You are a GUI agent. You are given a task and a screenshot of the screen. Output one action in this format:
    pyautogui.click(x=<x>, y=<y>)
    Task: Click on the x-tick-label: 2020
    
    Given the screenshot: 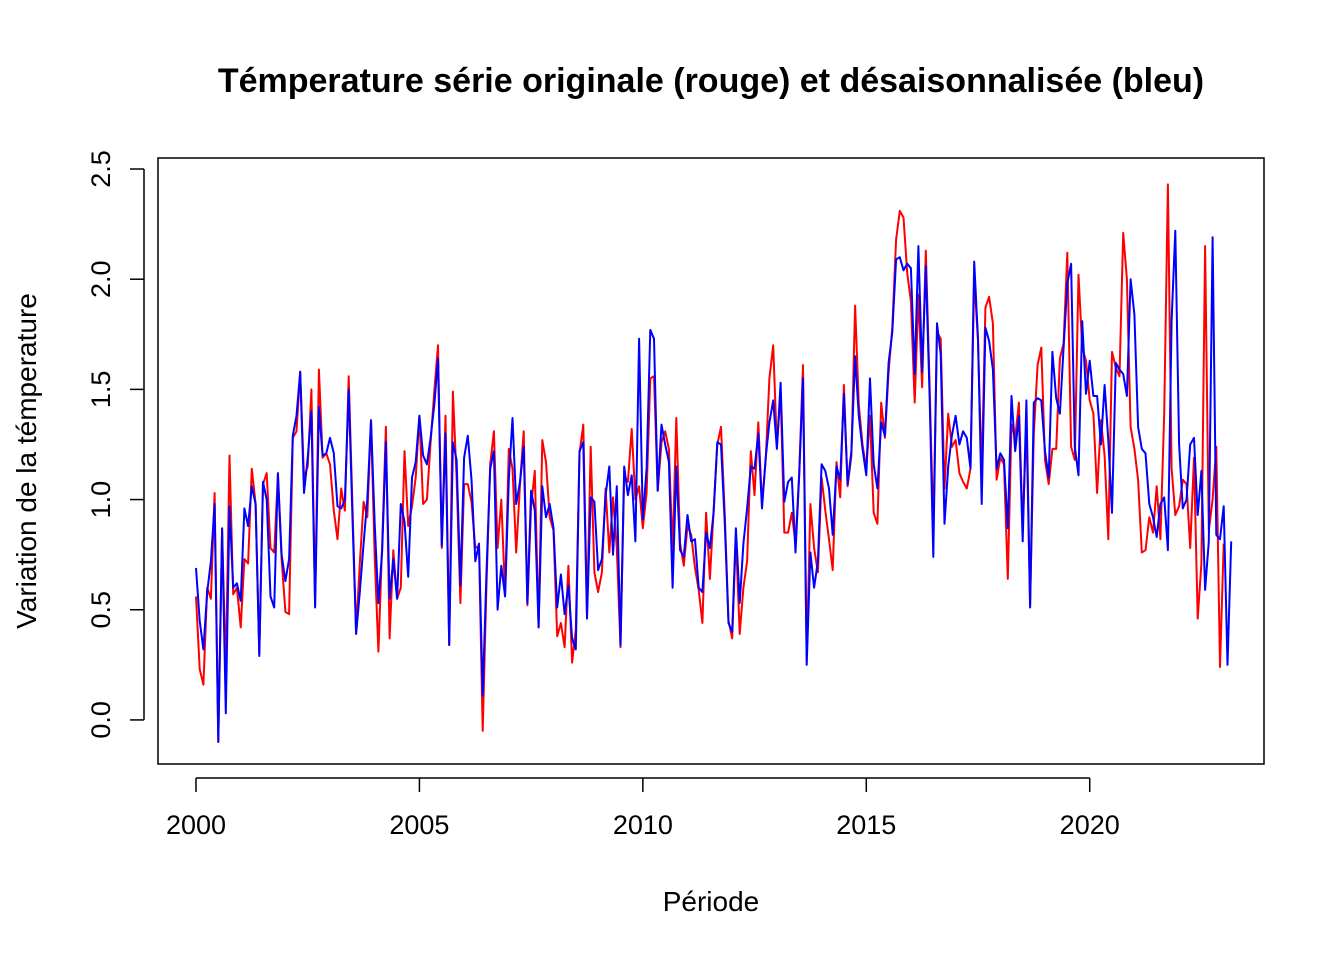 What is the action you would take?
    pyautogui.click(x=1090, y=825)
    